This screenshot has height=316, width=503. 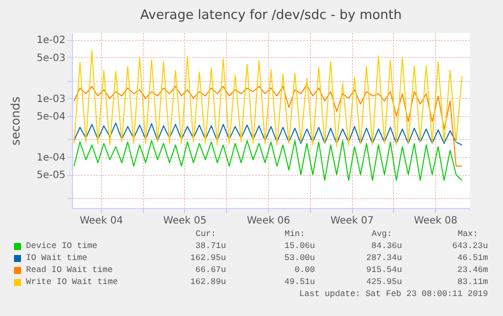 What do you see at coordinates (299, 246) in the screenshot?
I see `text: 15.06u` at bounding box center [299, 246].